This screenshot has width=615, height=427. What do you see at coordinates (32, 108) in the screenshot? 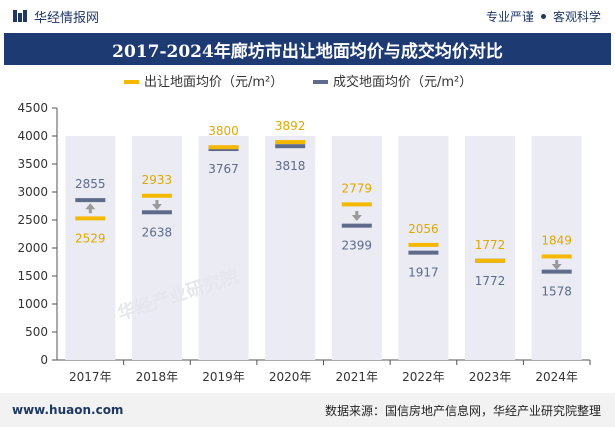
I see `y-tick-label: 4500` at bounding box center [32, 108].